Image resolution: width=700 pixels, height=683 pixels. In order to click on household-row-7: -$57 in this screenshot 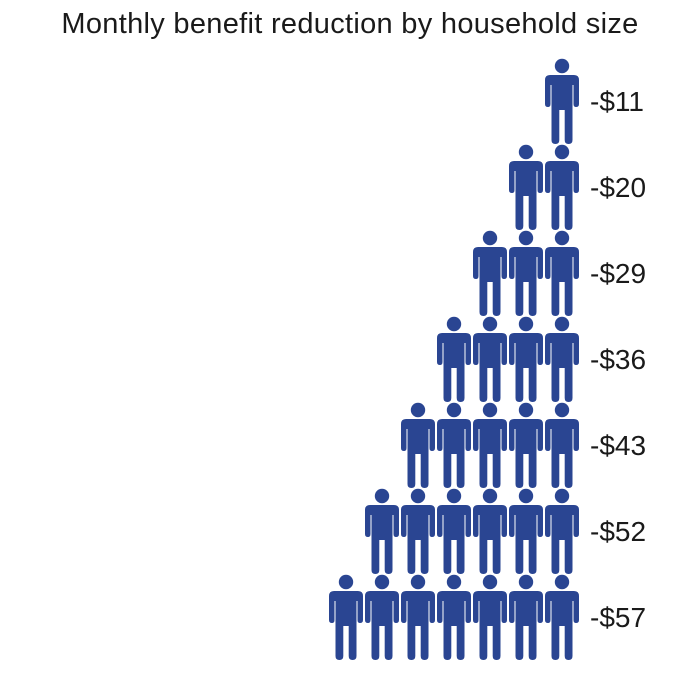, I will do `click(487, 617)`.